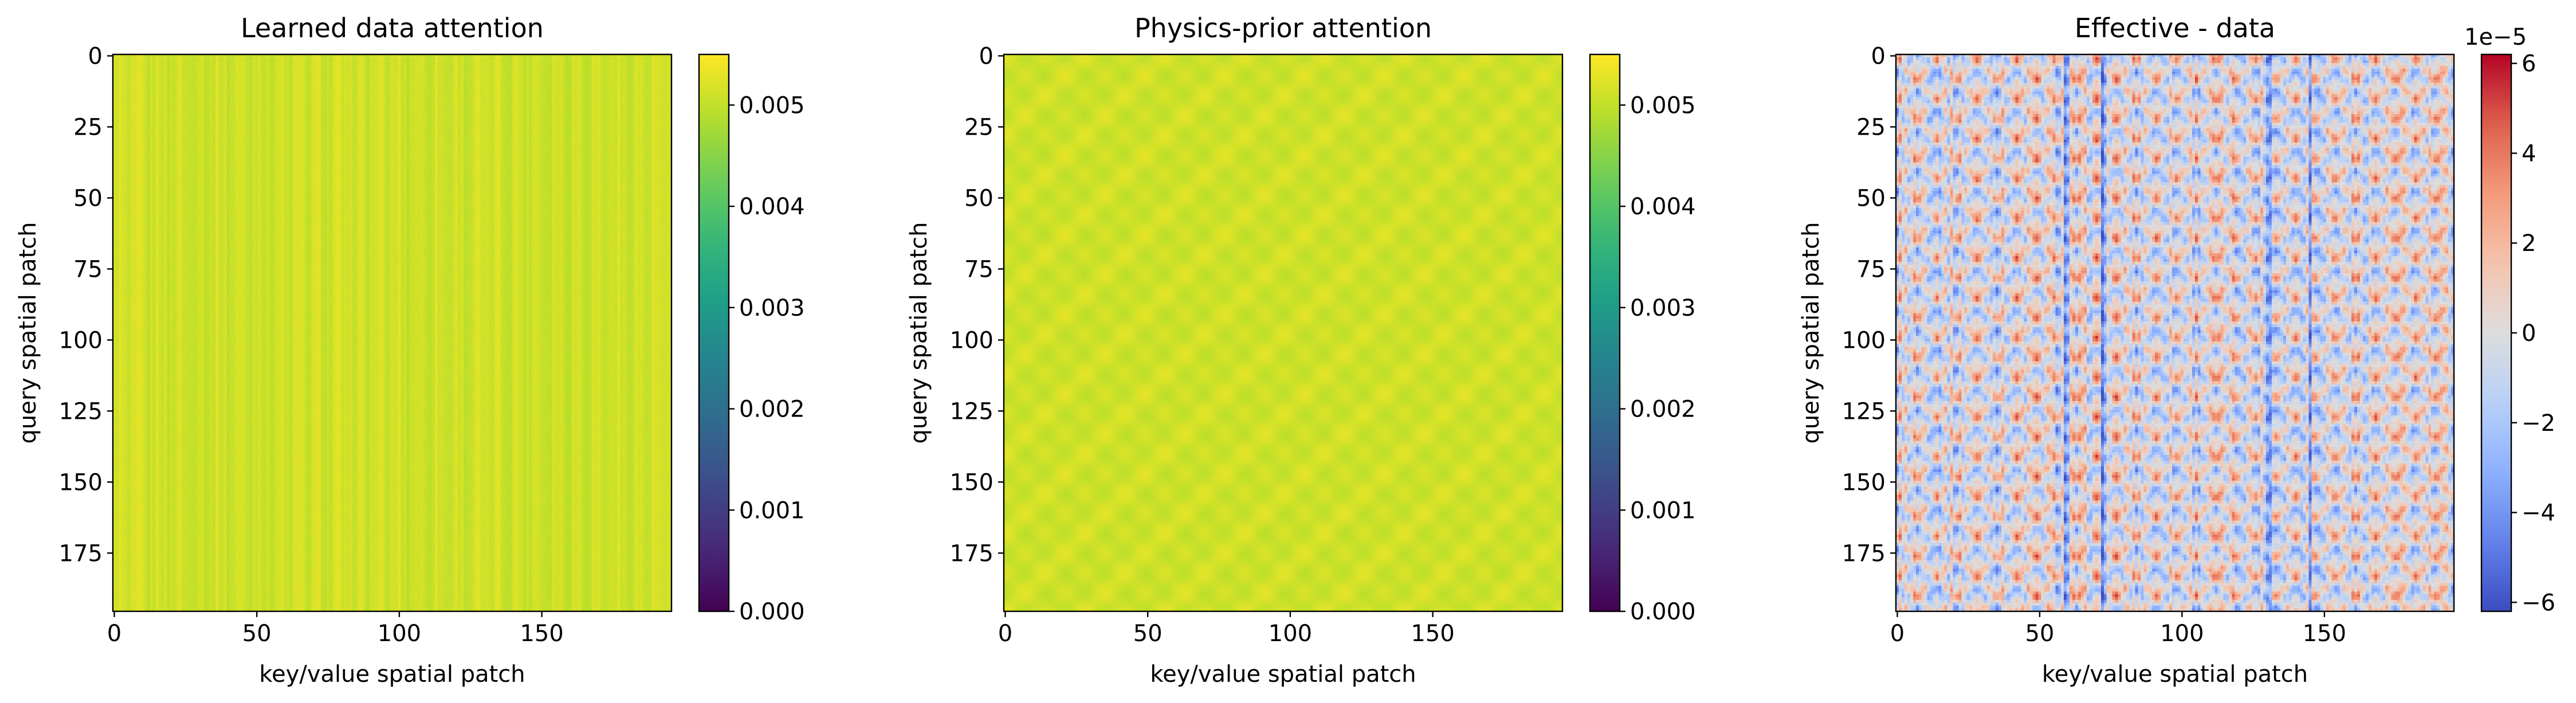 This screenshot has width=2576, height=703. What do you see at coordinates (393, 28) in the screenshot?
I see `chart-title: Learned data attention` at bounding box center [393, 28].